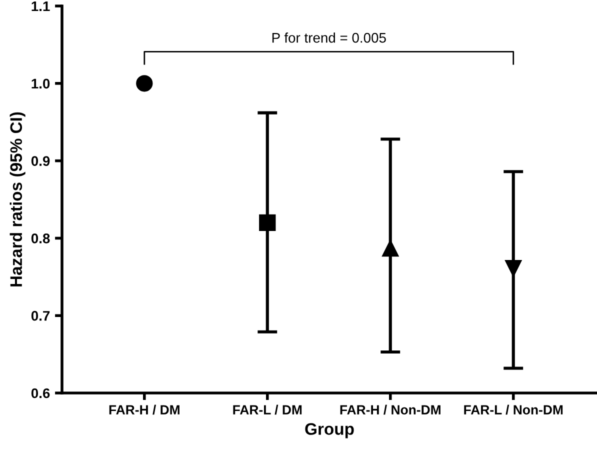 This screenshot has width=597, height=451. I want to click on y-tick-label: 1.1, so click(41, 6).